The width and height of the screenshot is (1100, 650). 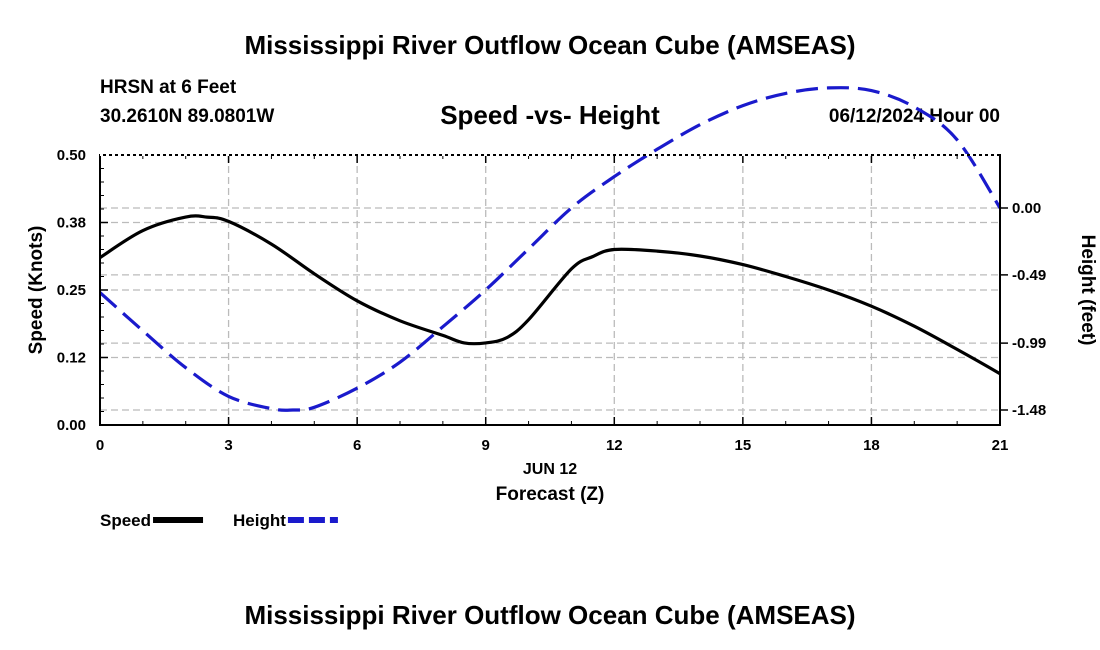 I want to click on x-tick-label: 0, so click(x=100, y=445).